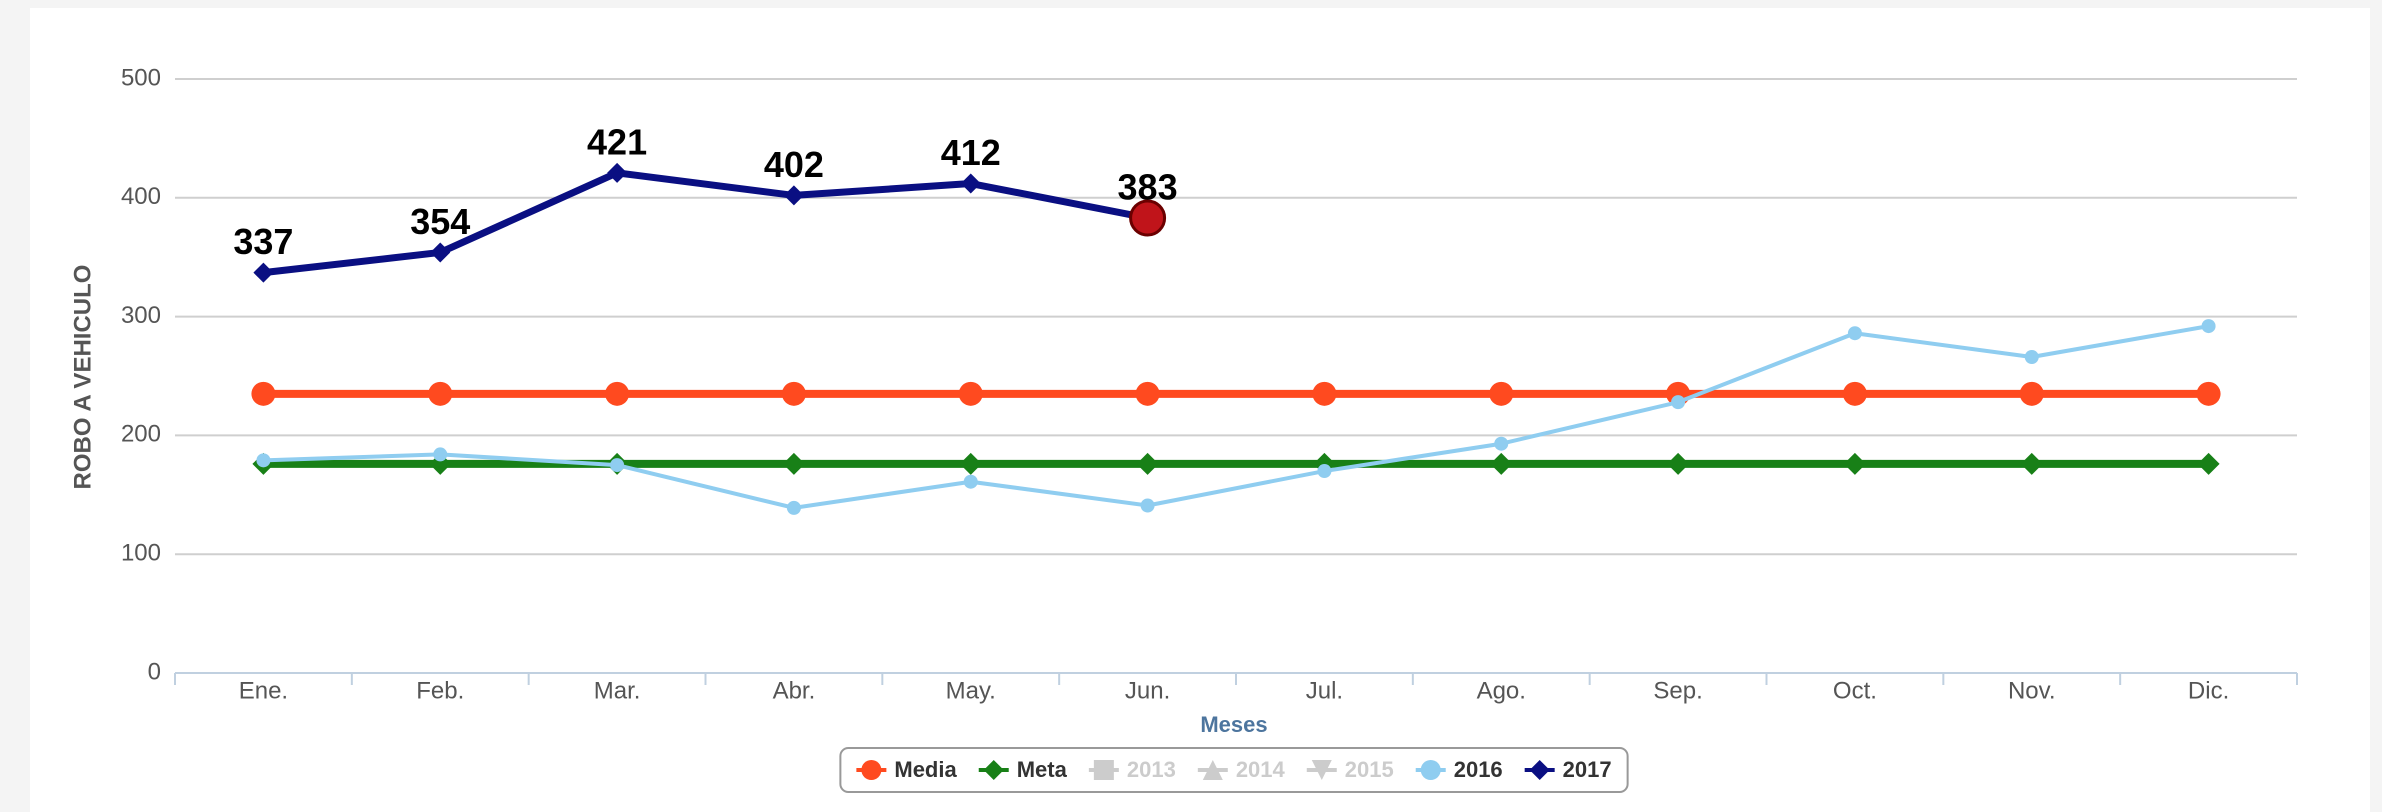 The height and width of the screenshot is (812, 2382). I want to click on data-label: 412, so click(971, 152).